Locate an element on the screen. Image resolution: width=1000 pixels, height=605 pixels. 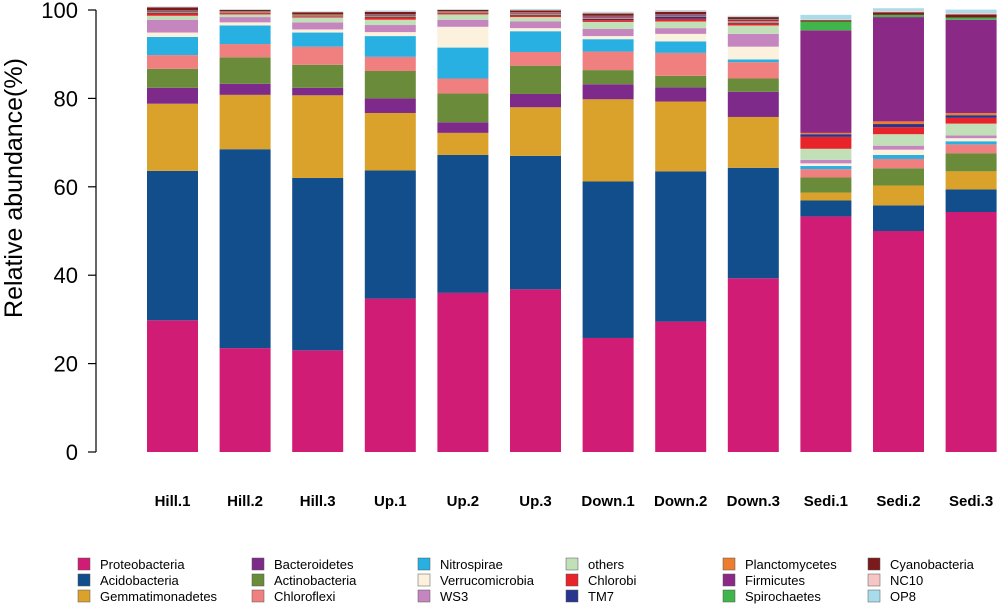
legend-item: OP8 is located at coordinates (891, 596).